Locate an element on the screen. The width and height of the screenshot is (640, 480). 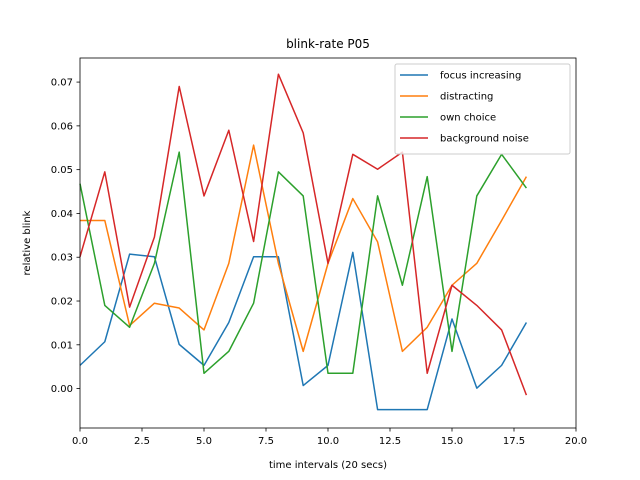
x-axis-label: time intervals (20 secs) is located at coordinates (328, 465).